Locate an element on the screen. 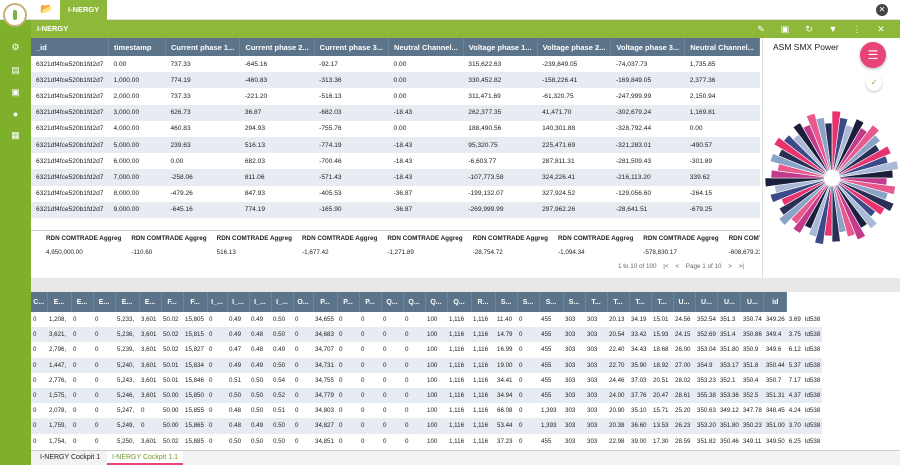  refresh-icon: ↻ is located at coordinates (809, 29).